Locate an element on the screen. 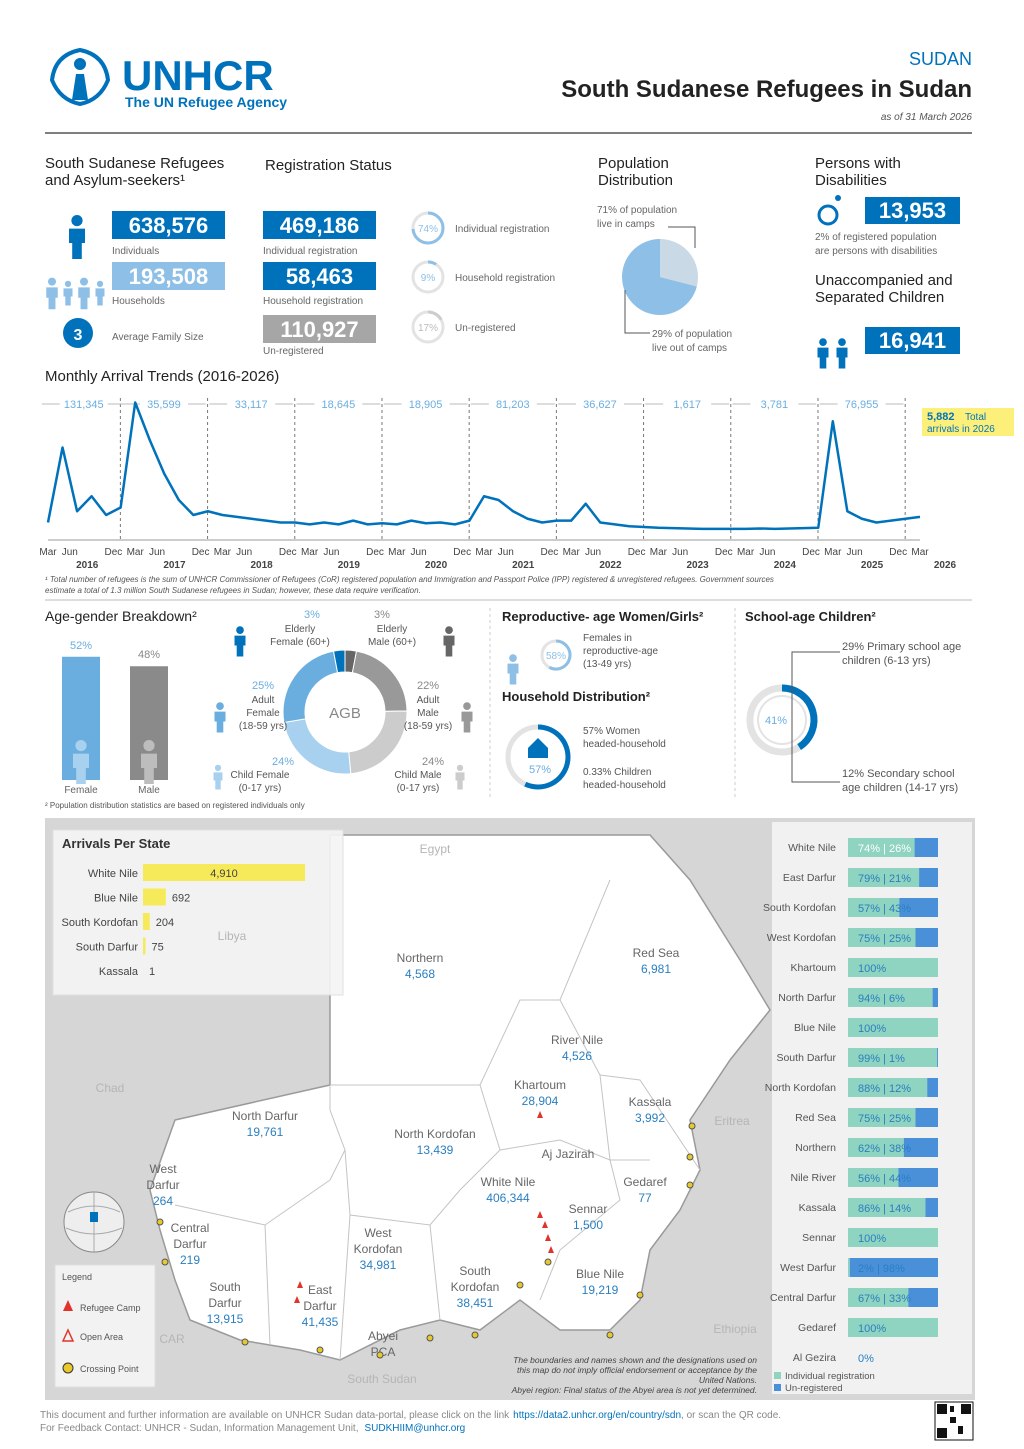 The image size is (1024, 1449). period-total: 3,781 is located at coordinates (775, 405).